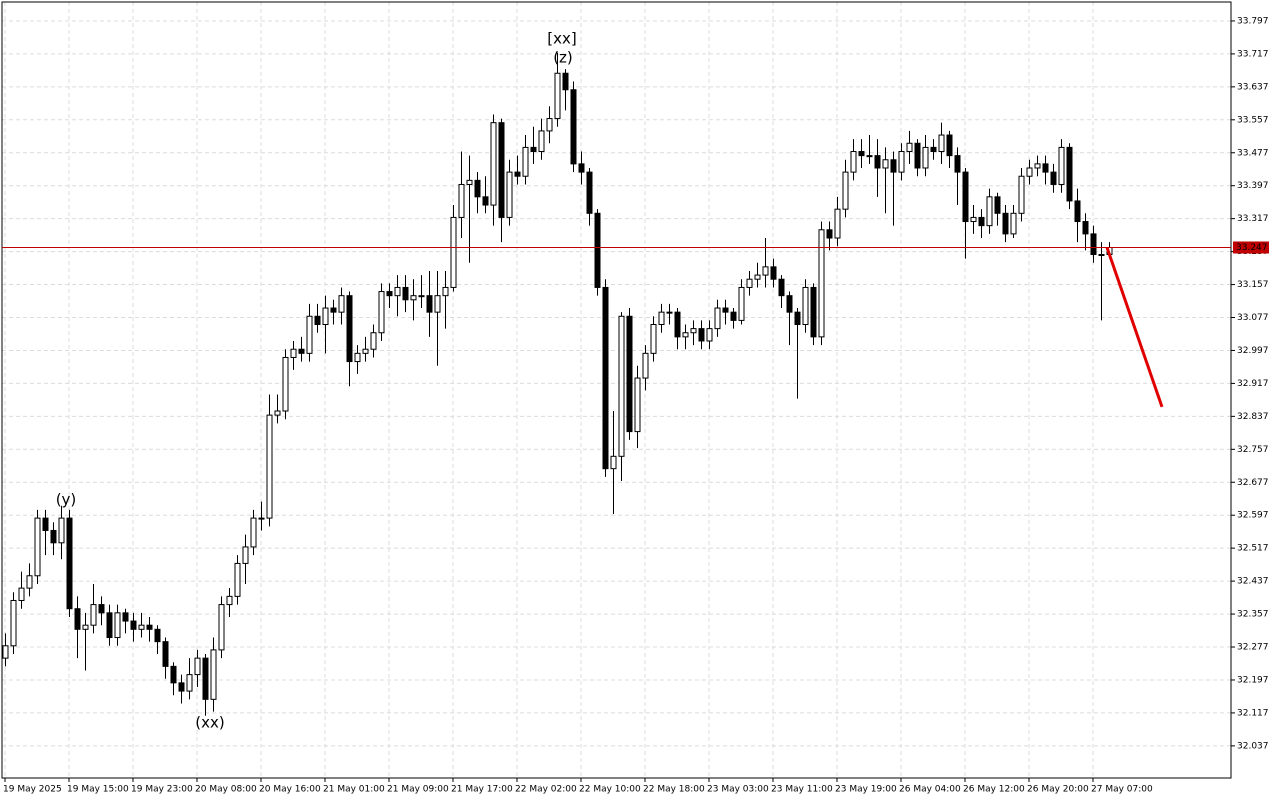 The image size is (1280, 800). What do you see at coordinates (66, 500) in the screenshot?
I see `wave-label: (y)` at bounding box center [66, 500].